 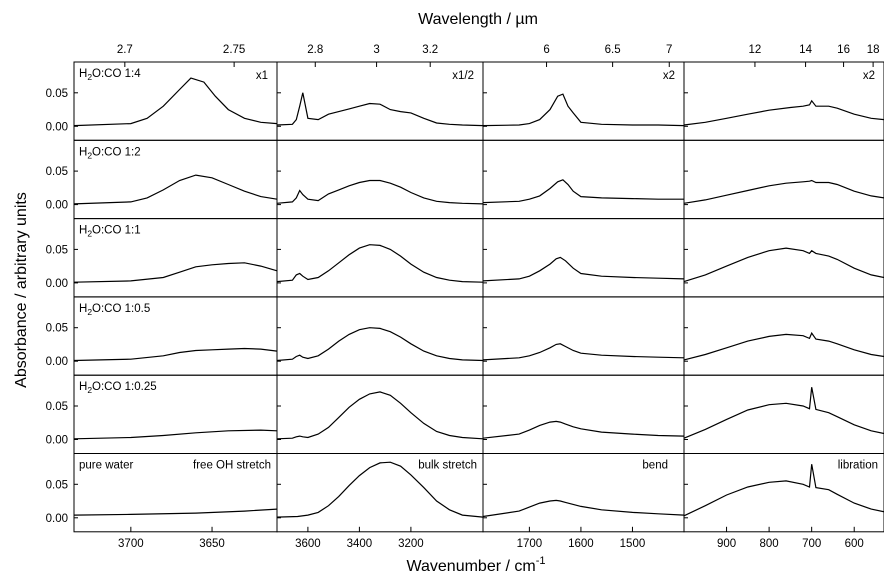 What do you see at coordinates (262, 76) in the screenshot?
I see `scale-factor-label: x1` at bounding box center [262, 76].